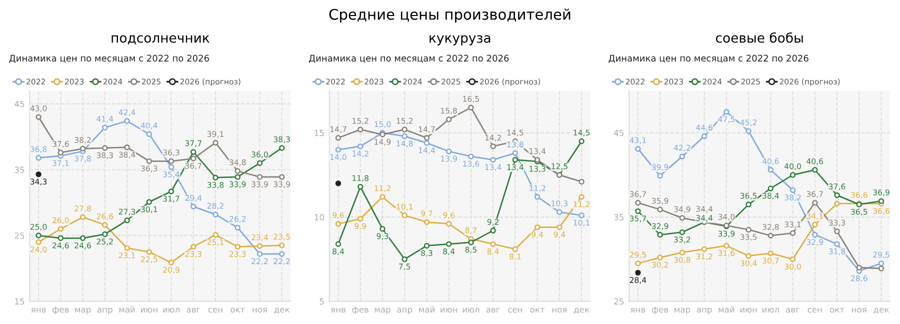 Image resolution: width=900 pixels, height=324 pixels. I want to click on y-tick-label: 10, so click(319, 217).